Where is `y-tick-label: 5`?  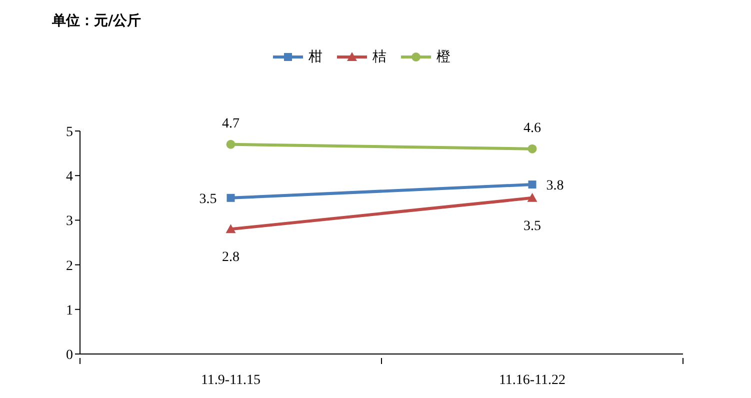
y-tick-label: 5 is located at coordinates (69, 132).